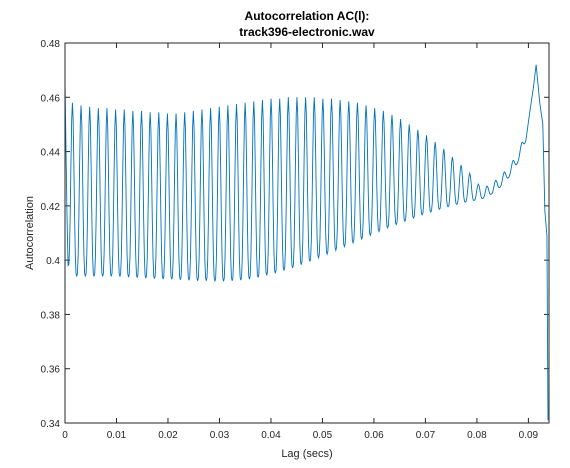  Describe the element at coordinates (51, 207) in the screenshot. I see `y-tick-label: 0.42` at that location.